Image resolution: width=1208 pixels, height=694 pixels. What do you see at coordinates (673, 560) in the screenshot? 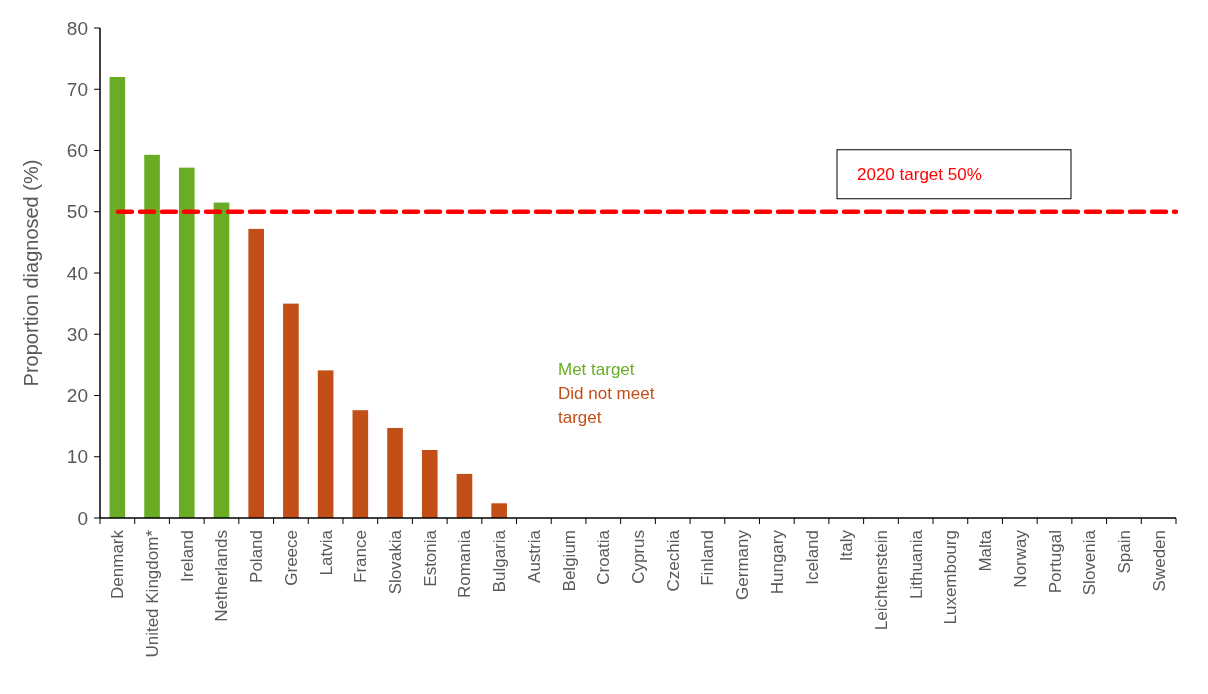
I see `x-tick-label: Czechia` at bounding box center [673, 560].